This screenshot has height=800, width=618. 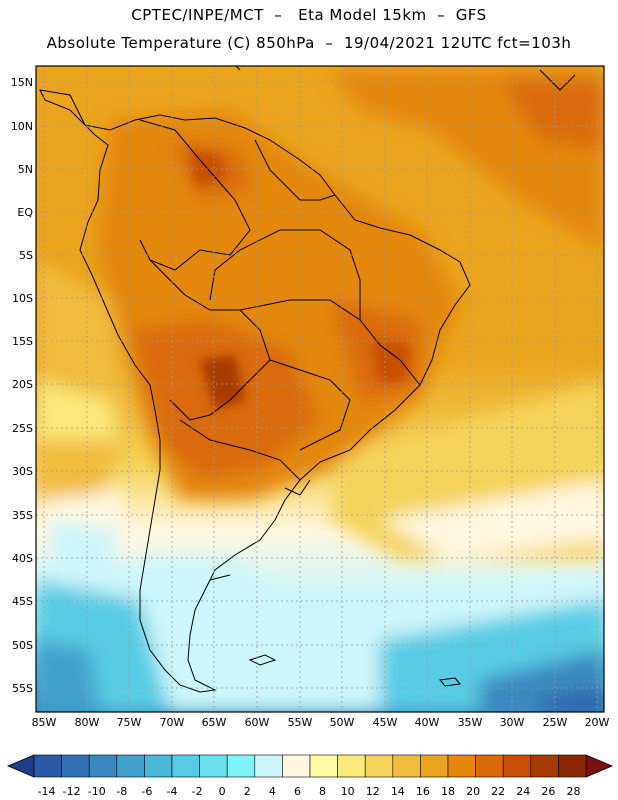 I want to click on lon-label: 40W, so click(x=427, y=722).